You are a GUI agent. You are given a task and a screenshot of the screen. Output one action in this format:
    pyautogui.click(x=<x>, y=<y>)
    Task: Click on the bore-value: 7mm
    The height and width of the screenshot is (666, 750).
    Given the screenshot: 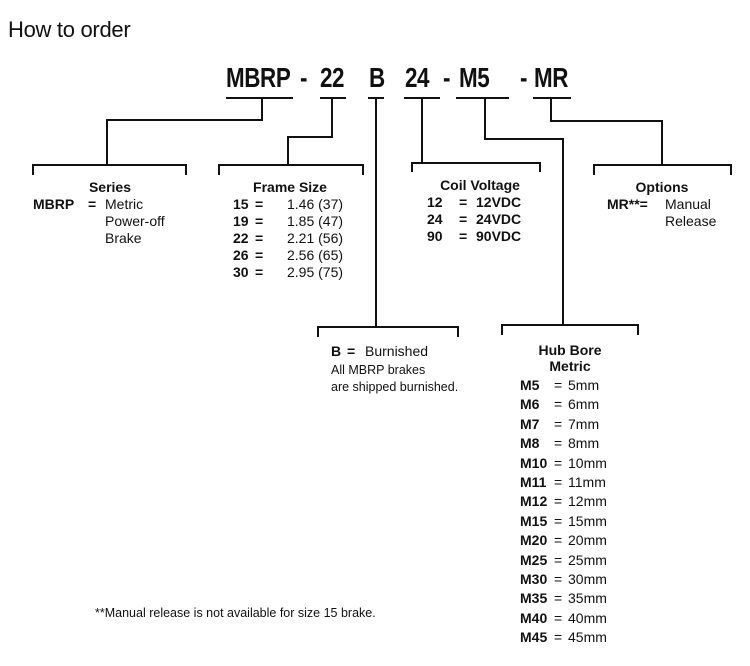 What is the action you would take?
    pyautogui.click(x=584, y=423)
    